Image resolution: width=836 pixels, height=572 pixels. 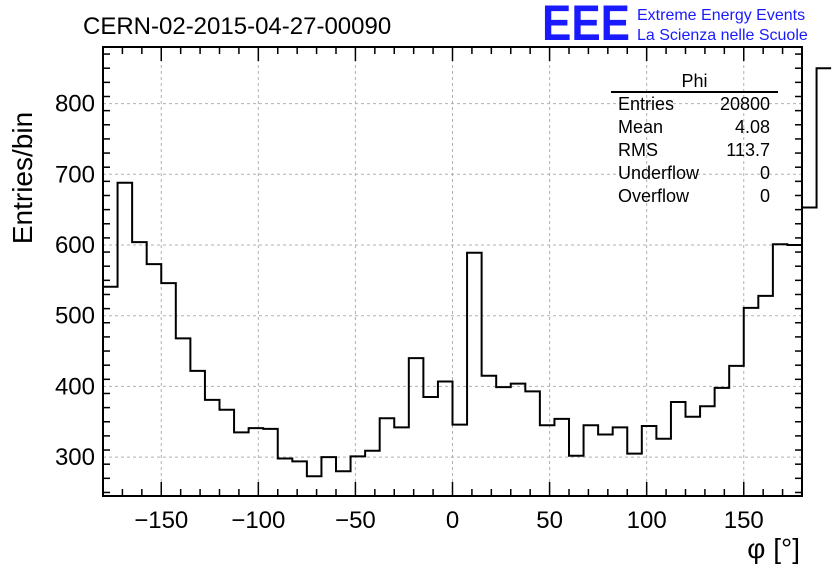 I want to click on stats-label-overflow: Overflow, so click(x=654, y=196).